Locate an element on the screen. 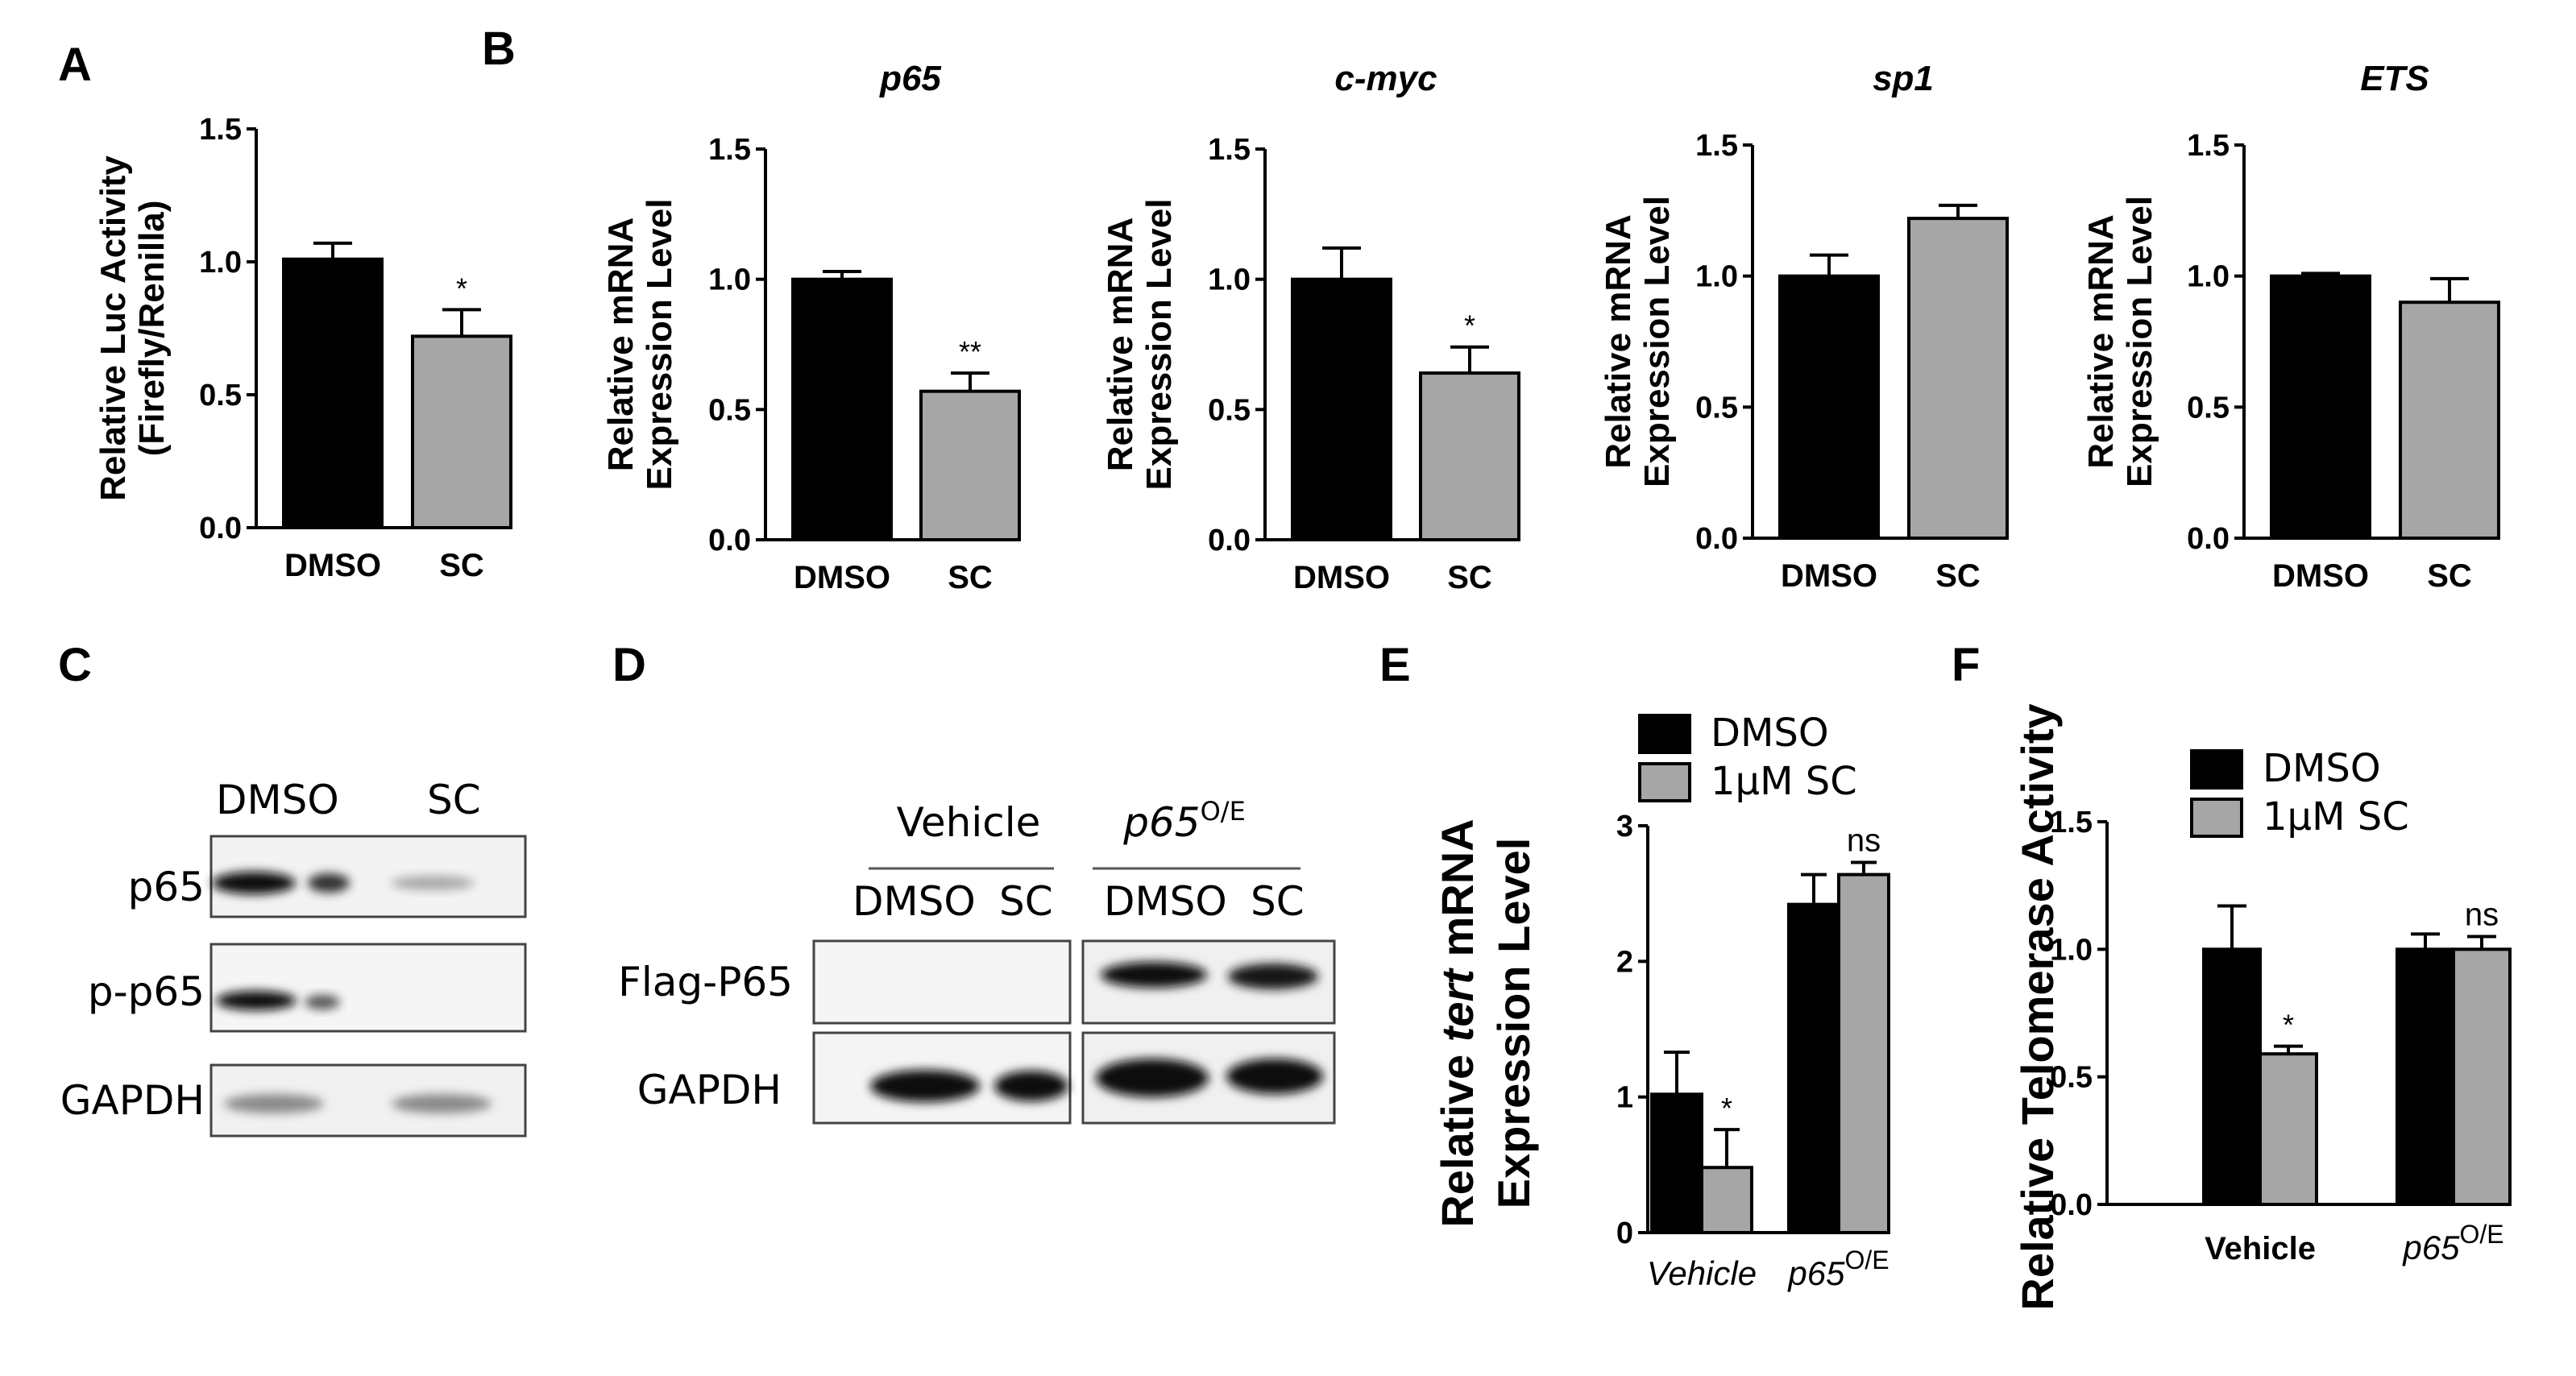 This screenshot has width=2576, height=1376. panel-letter-d: D is located at coordinates (629, 665).